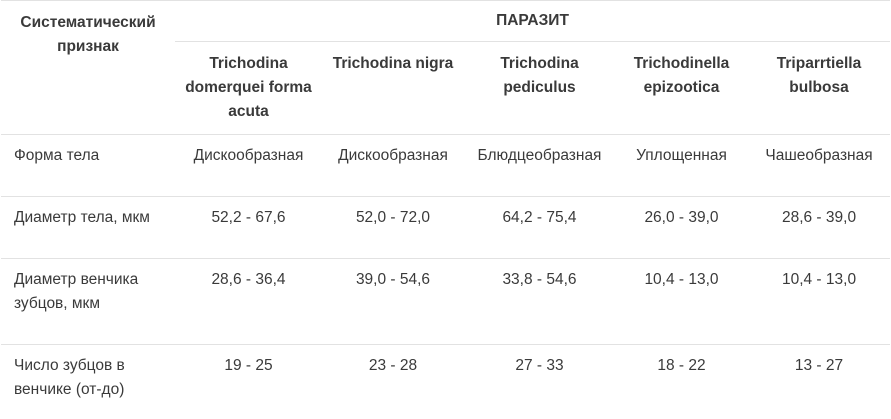  I want to click on table-cell: 23 - 28, so click(393, 379).